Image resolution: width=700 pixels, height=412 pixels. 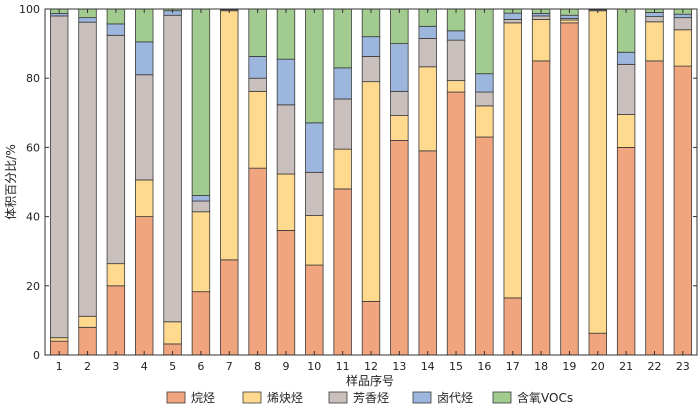 What do you see at coordinates (144, 366) in the screenshot?
I see `x-tick-label: 4` at bounding box center [144, 366].